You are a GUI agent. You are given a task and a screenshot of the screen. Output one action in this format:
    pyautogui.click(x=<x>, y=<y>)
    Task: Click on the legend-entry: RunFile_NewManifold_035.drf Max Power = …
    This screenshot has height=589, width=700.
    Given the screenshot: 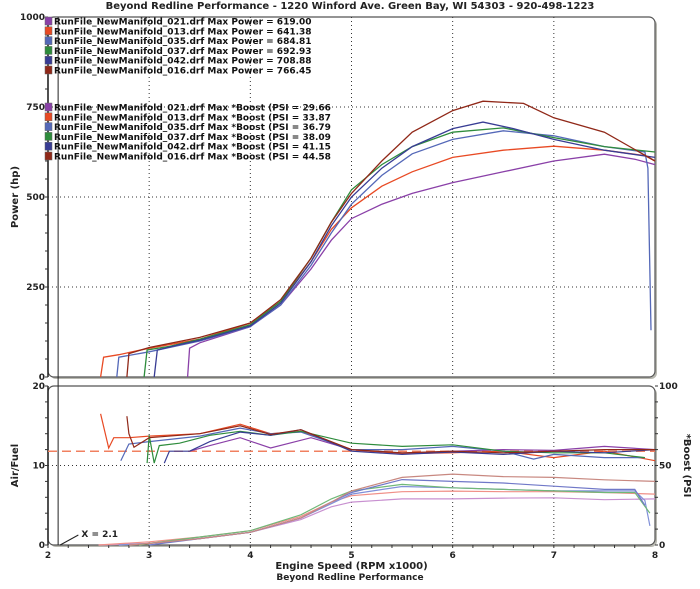 What is the action you would take?
    pyautogui.click(x=183, y=42)
    